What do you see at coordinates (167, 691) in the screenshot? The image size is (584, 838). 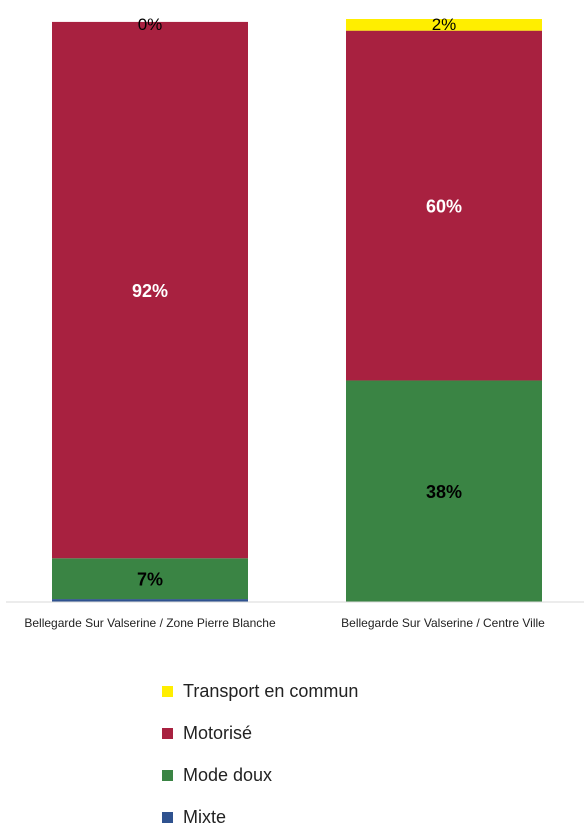 I see `legend-swatch-transport-en-commun` at bounding box center [167, 691].